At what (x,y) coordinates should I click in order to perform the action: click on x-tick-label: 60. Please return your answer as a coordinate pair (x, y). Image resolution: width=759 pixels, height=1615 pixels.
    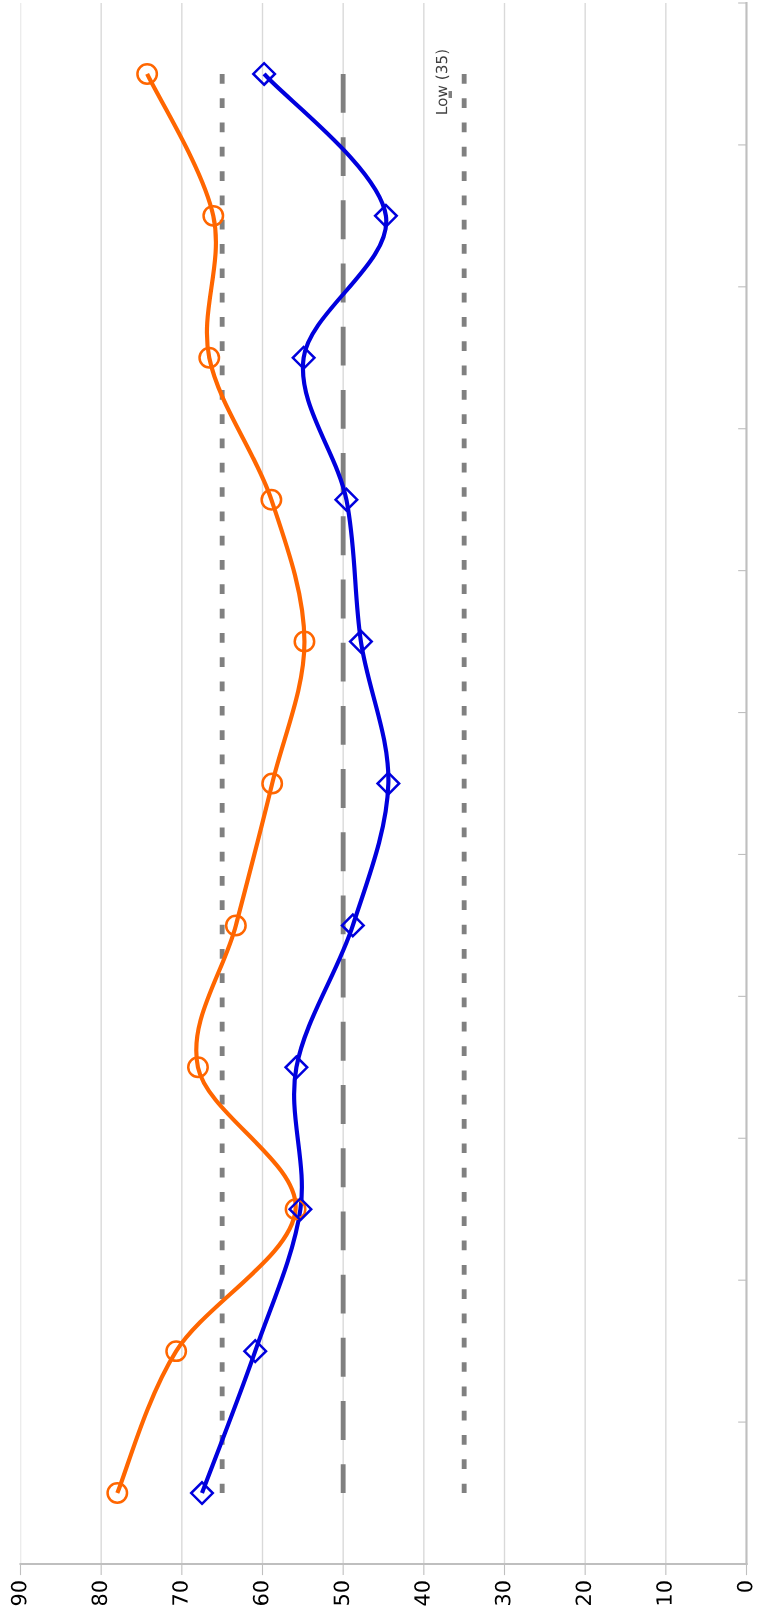
    Looking at the image, I should click on (260, 1593).